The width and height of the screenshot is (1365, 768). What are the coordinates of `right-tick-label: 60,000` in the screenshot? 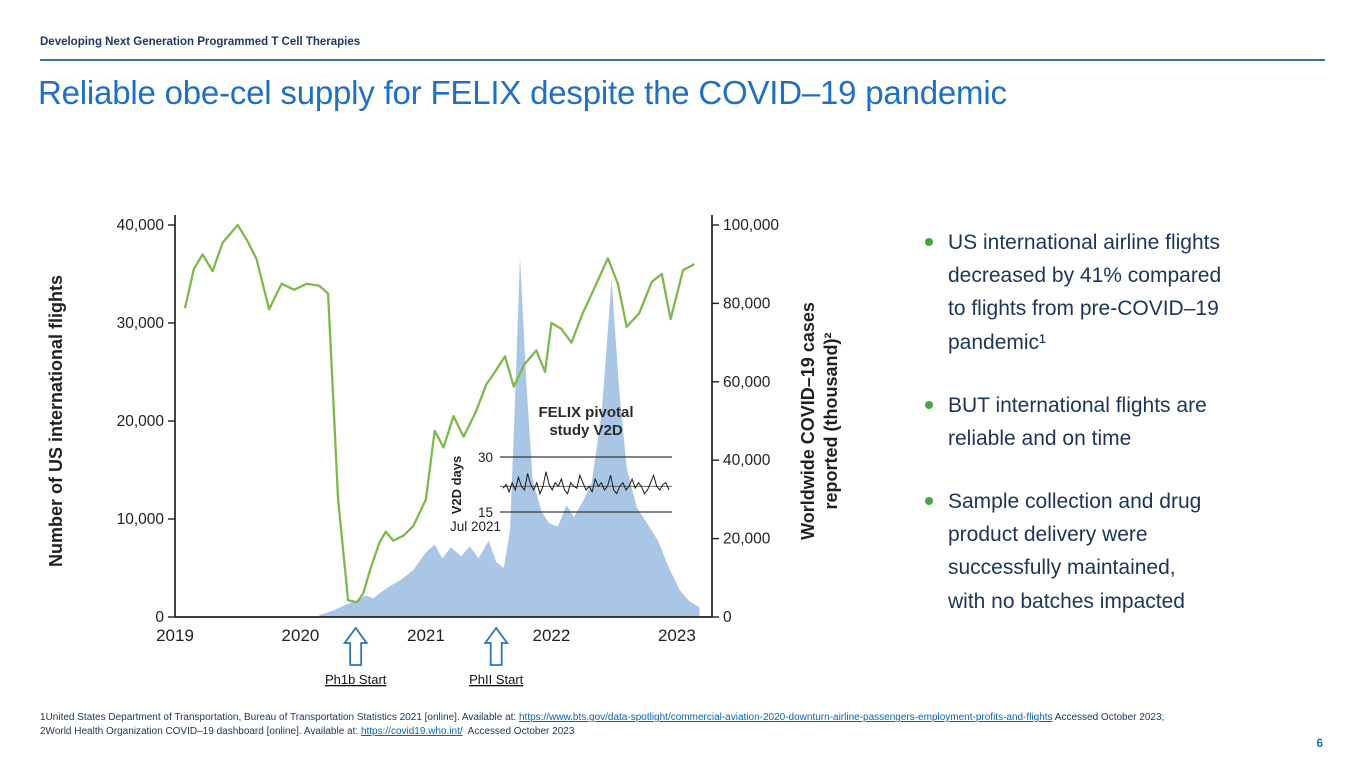 It's located at (747, 382).